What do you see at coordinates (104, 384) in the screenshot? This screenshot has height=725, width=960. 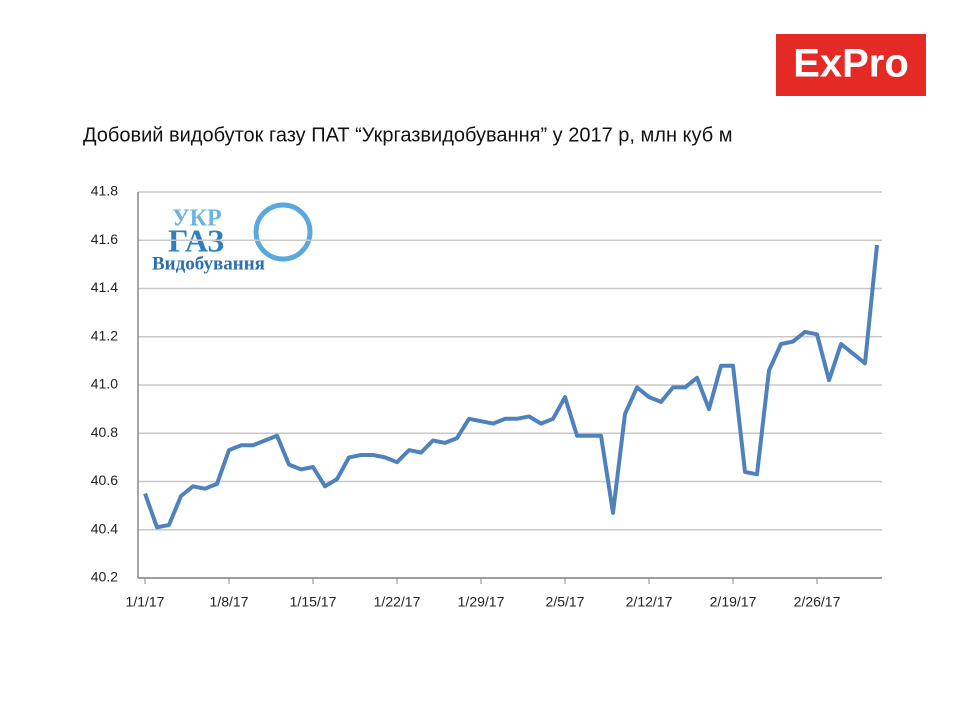 I see `y-tick-label: 41.0` at bounding box center [104, 384].